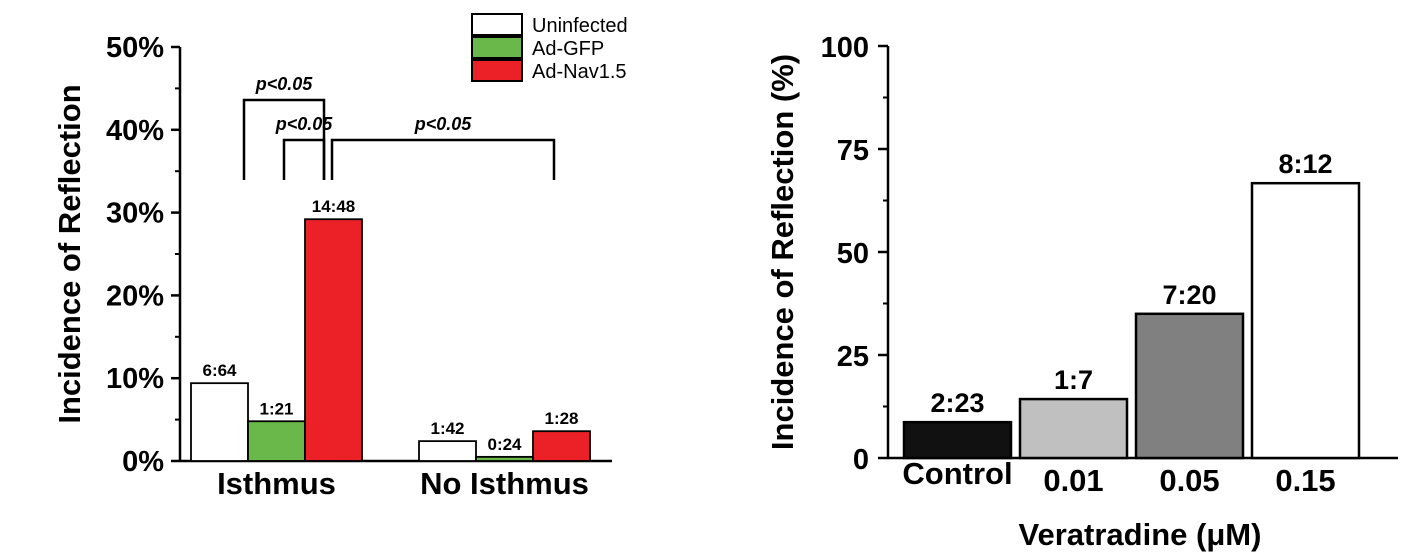  Describe the element at coordinates (447, 428) in the screenshot. I see `left-bar-data-label: 1:42` at that location.